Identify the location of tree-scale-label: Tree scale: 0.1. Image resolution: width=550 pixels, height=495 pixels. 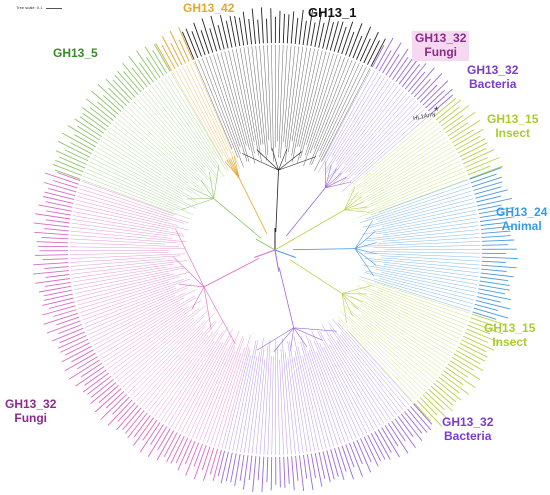
(29, 7).